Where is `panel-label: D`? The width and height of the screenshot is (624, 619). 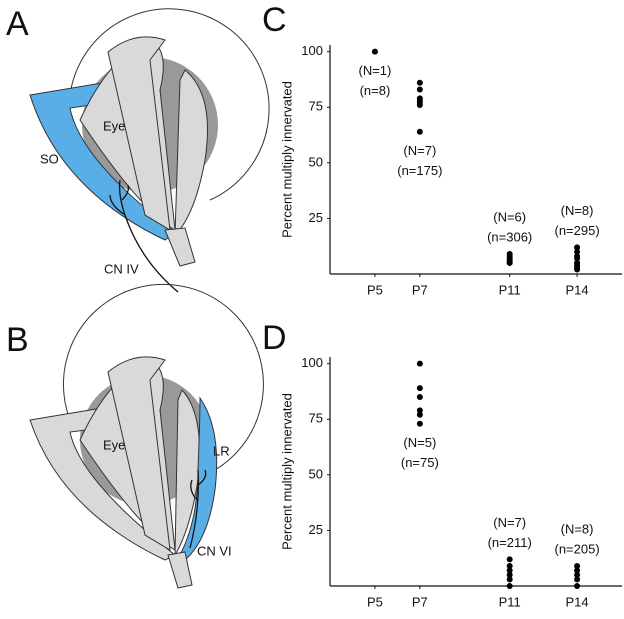
panel-label: D is located at coordinates (274, 338).